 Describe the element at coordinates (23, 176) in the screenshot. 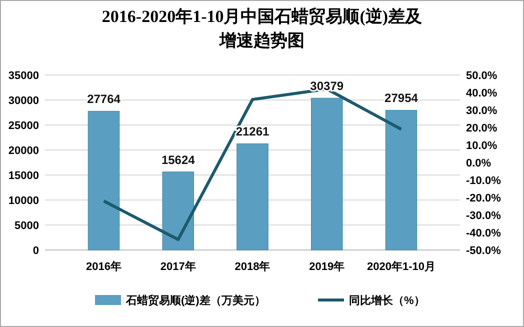

I see `y-tick-label: 15000` at that location.